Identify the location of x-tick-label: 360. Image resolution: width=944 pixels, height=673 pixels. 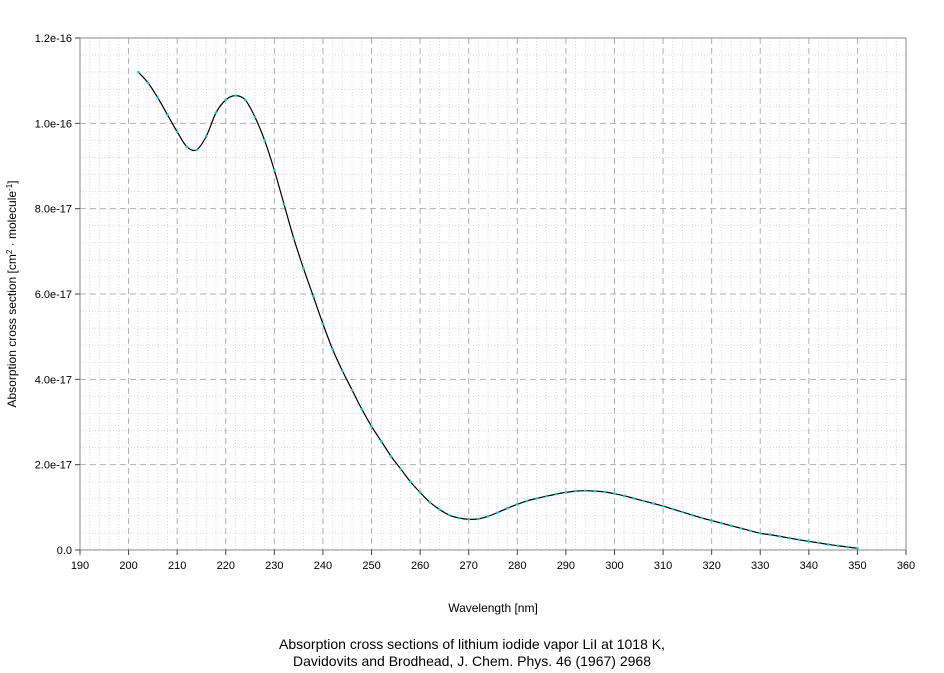
(906, 566).